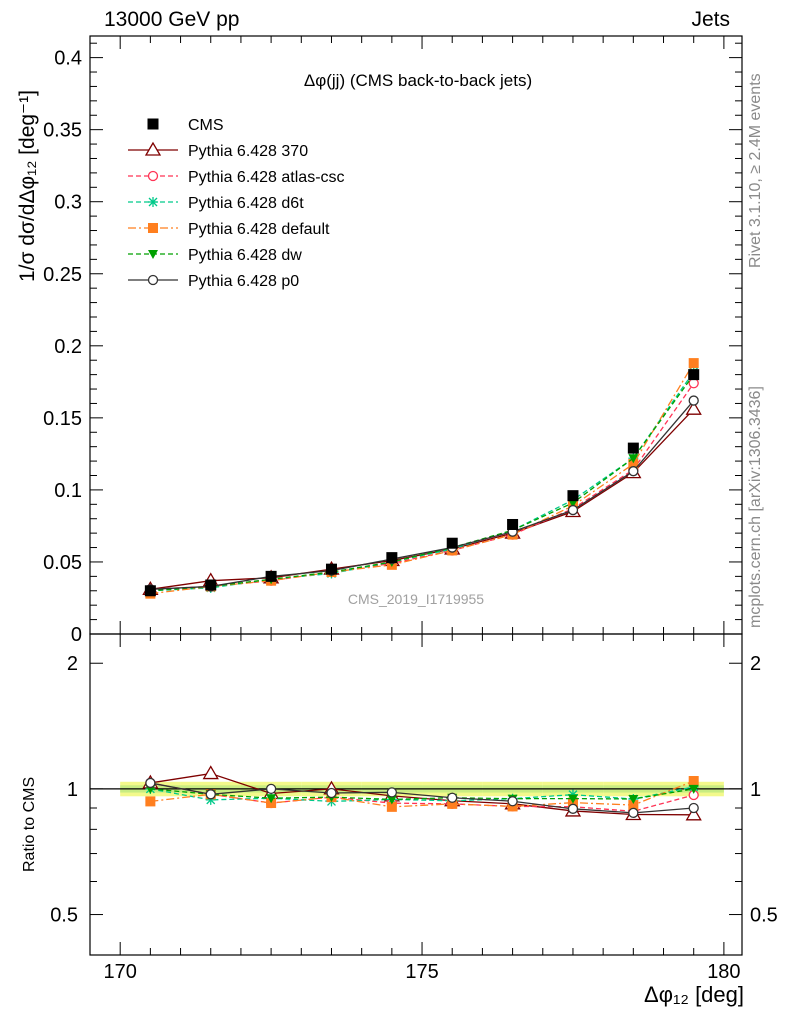 This screenshot has height=1024, width=786. I want to click on y-tick-label: 0.4, so click(68, 59).